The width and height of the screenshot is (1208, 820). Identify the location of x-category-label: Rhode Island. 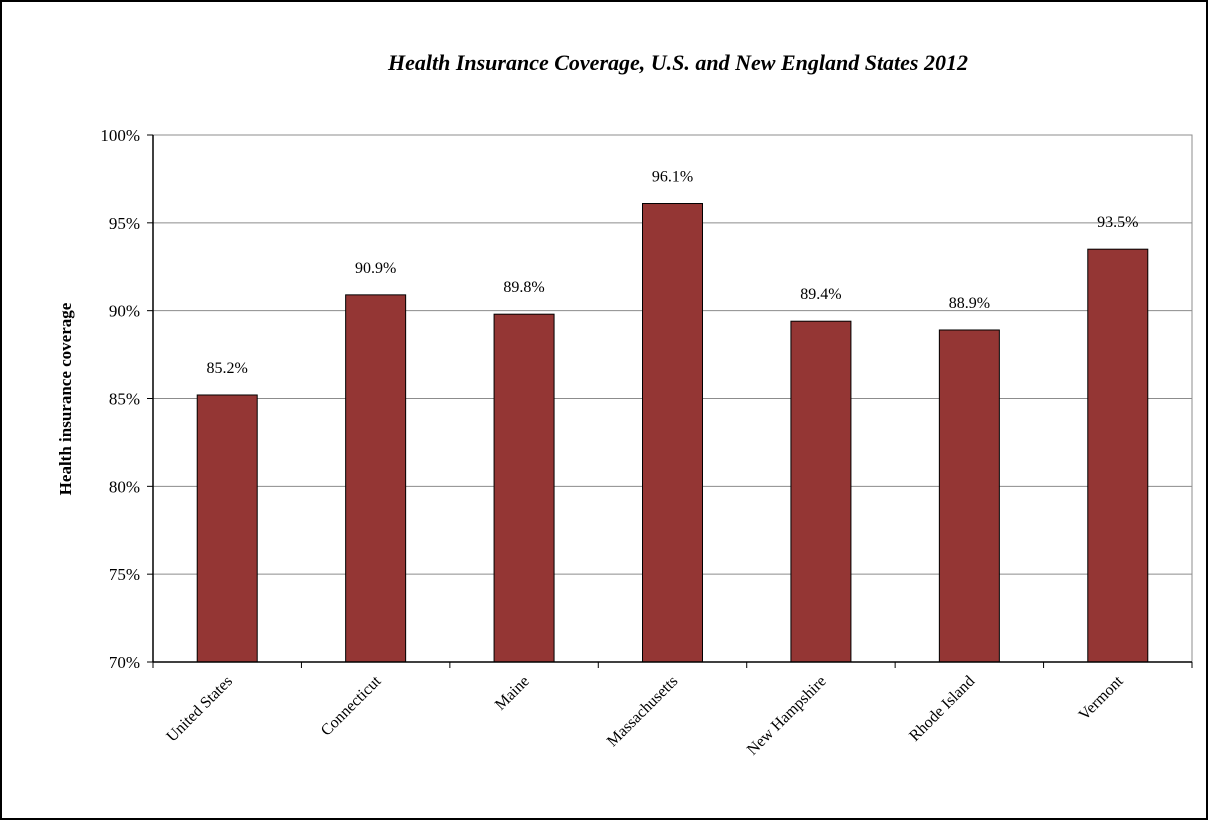
(942, 709).